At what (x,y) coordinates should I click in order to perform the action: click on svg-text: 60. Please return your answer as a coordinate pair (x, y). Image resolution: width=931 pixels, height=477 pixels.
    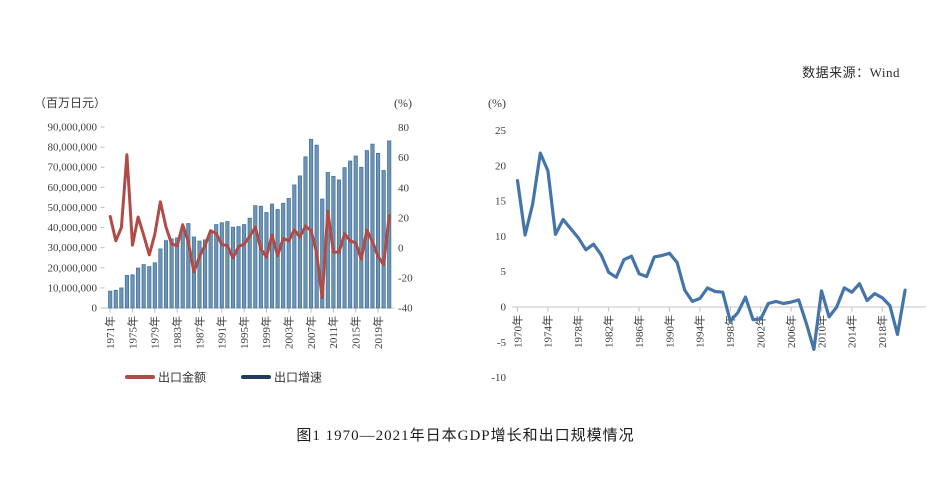
    Looking at the image, I should click on (404, 158).